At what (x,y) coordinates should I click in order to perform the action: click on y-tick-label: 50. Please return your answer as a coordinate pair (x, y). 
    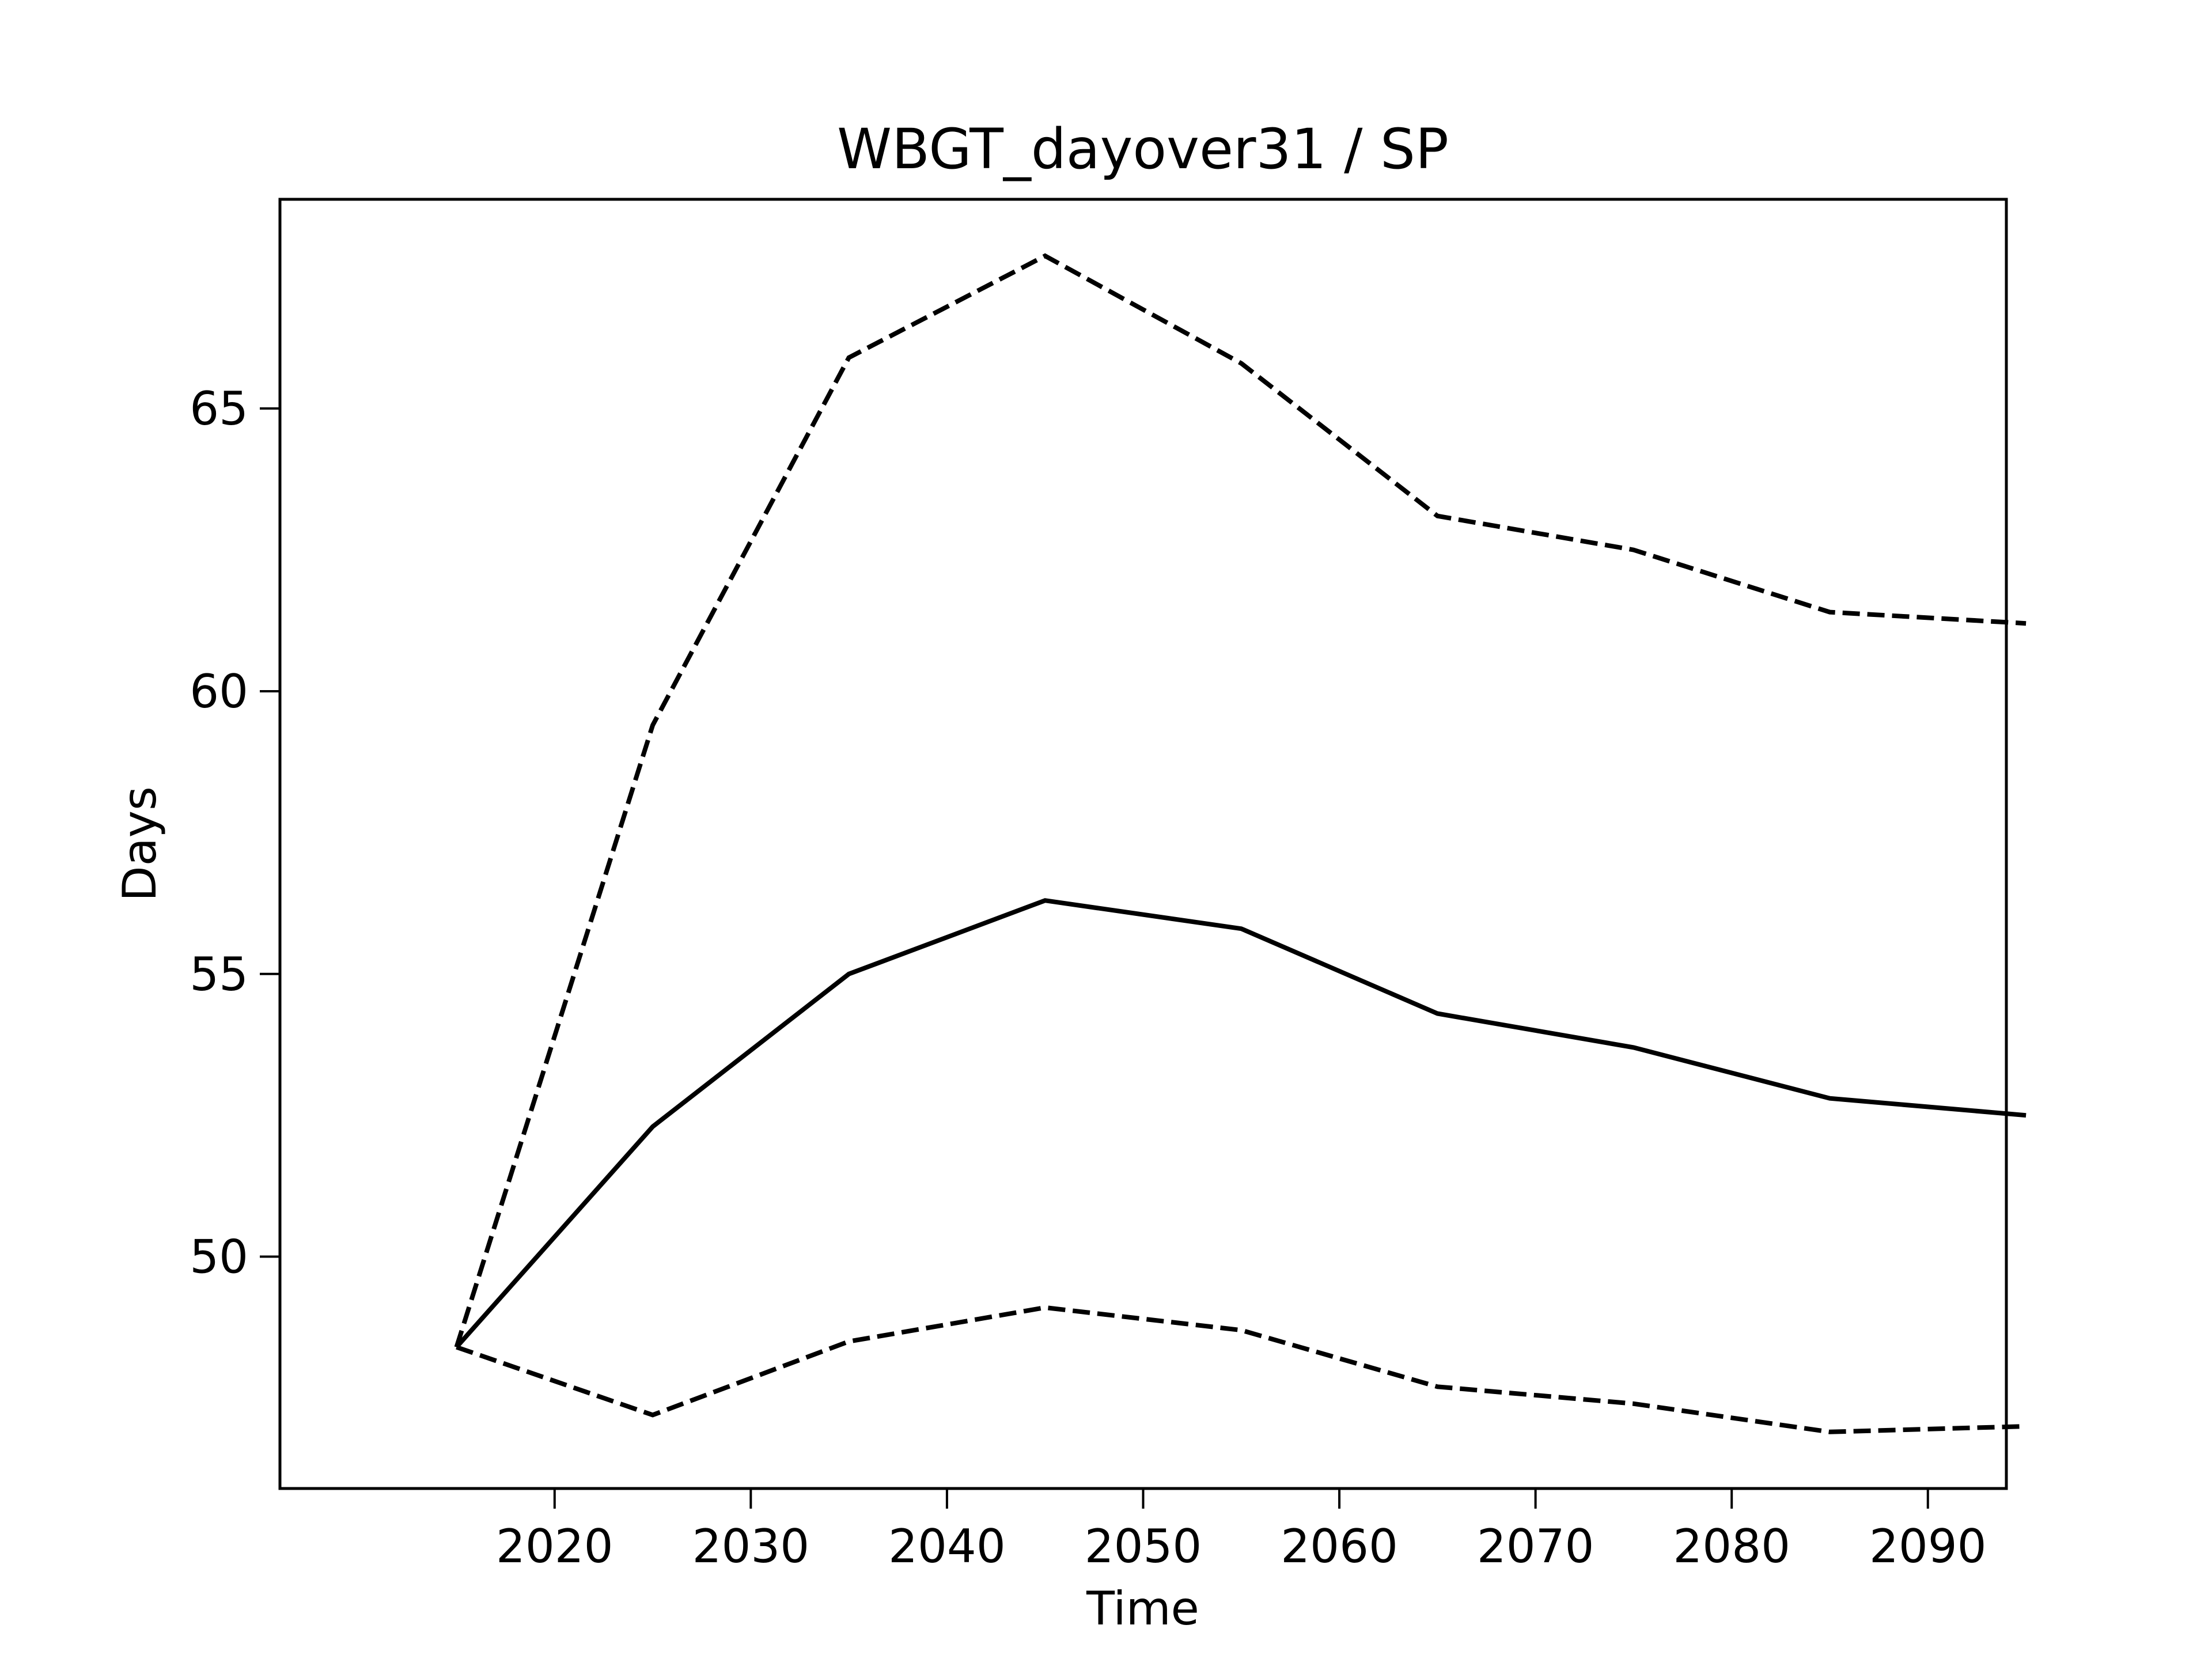
    Looking at the image, I should click on (219, 1257).